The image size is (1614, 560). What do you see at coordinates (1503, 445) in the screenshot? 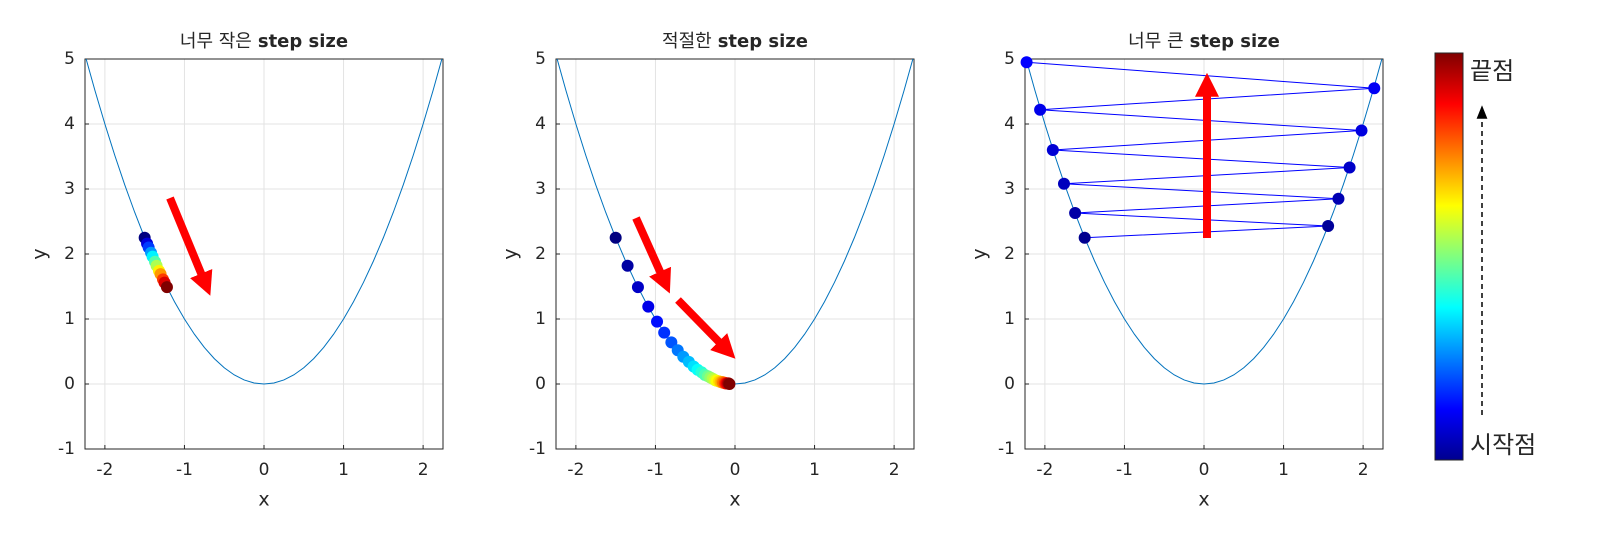
I see `colorbar-bottom-label: 시작점` at bounding box center [1503, 445].